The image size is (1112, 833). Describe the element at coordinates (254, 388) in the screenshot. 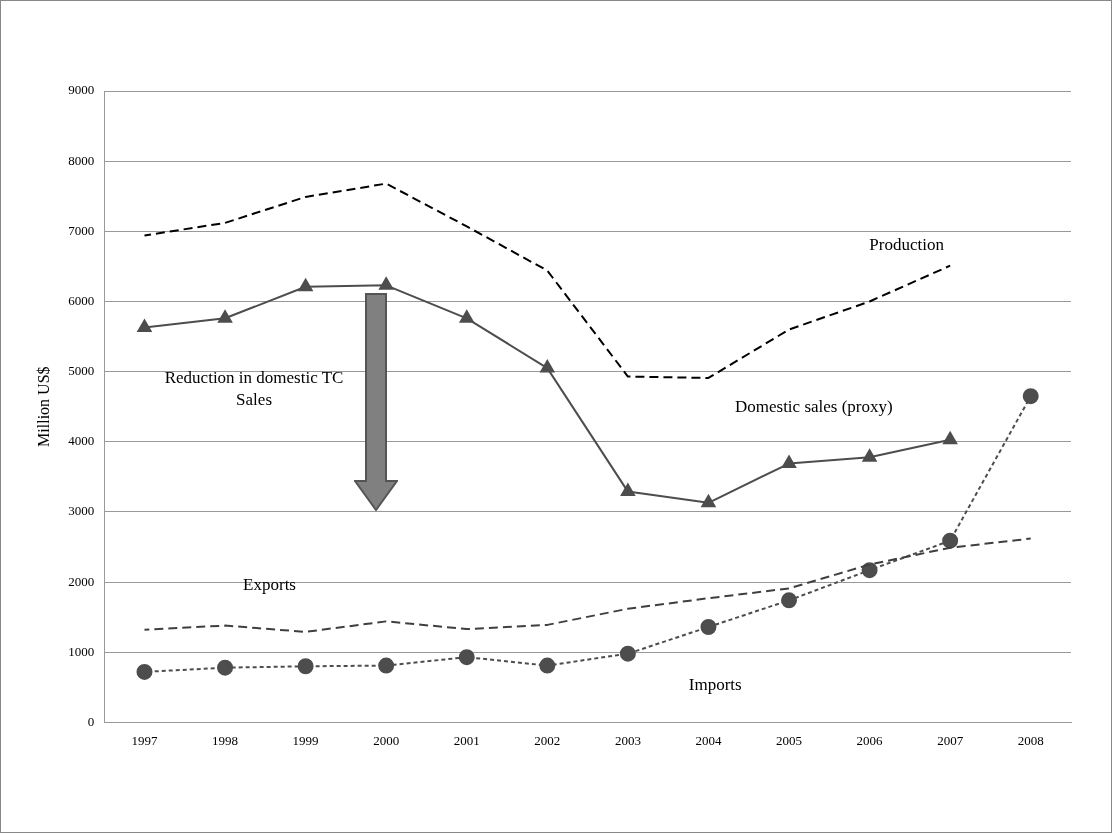

I see `annotation: Reduction in domestic TC Sales` at that location.